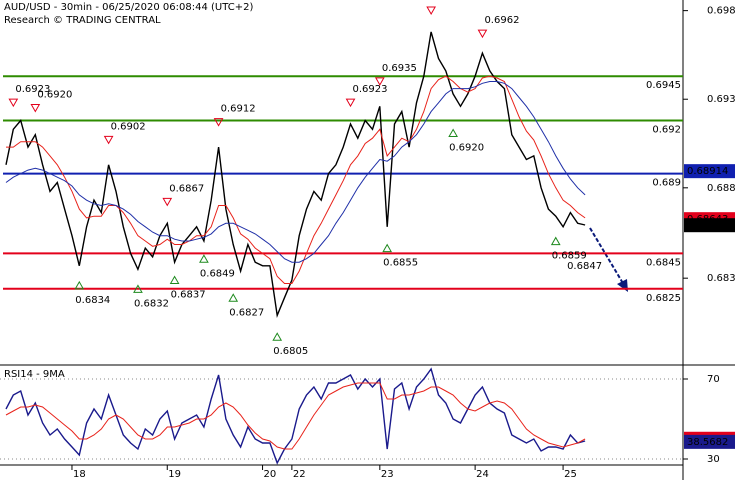 The image size is (735, 480). Describe the element at coordinates (387, 474) in the screenshot. I see `x-tick-label: 23` at that location.